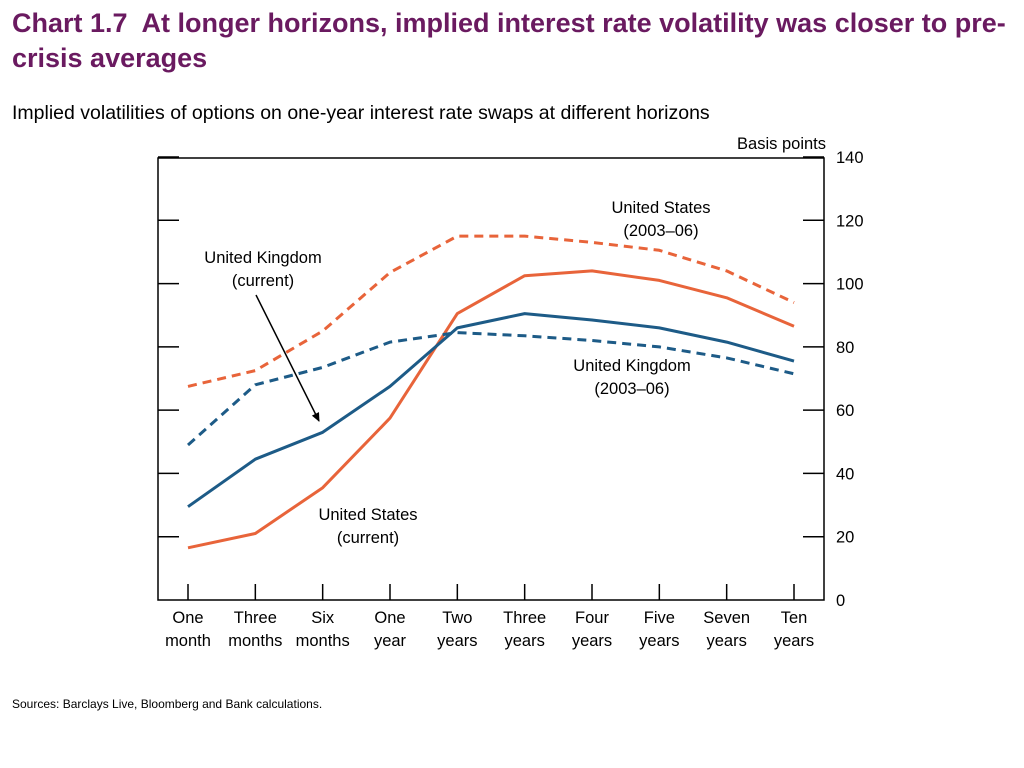 This screenshot has height=768, width=1024. What do you see at coordinates (592, 629) in the screenshot?
I see `x-tick-label: Four years` at bounding box center [592, 629].